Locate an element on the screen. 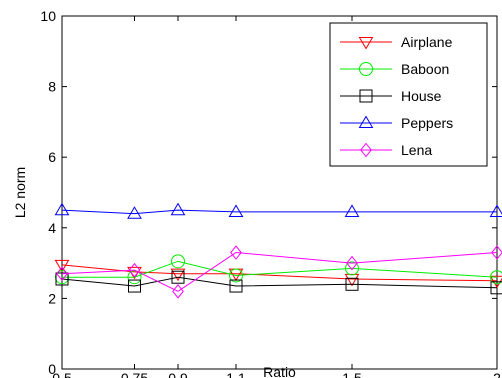  legend: Airplane Baboon House Peppers Lena is located at coordinates (408, 94).